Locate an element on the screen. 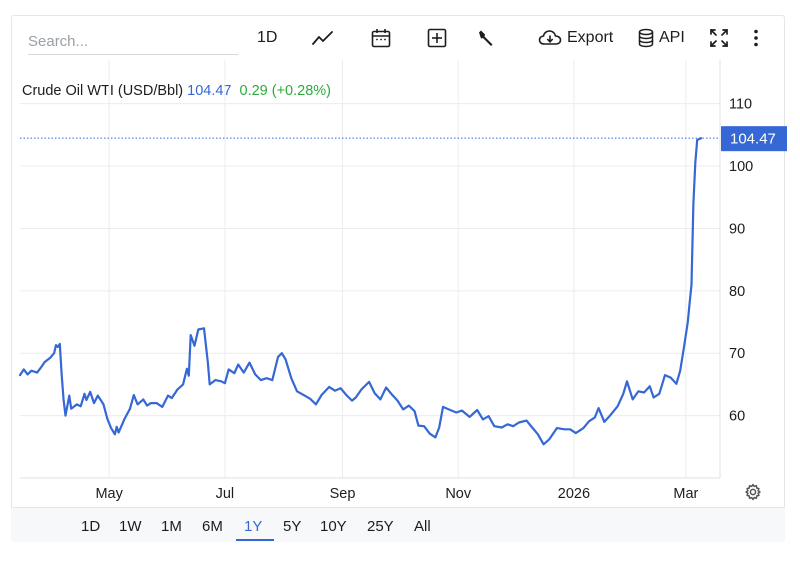 Image resolution: width=800 pixels, height=561 pixels. range-25y: 25Y is located at coordinates (380, 526).